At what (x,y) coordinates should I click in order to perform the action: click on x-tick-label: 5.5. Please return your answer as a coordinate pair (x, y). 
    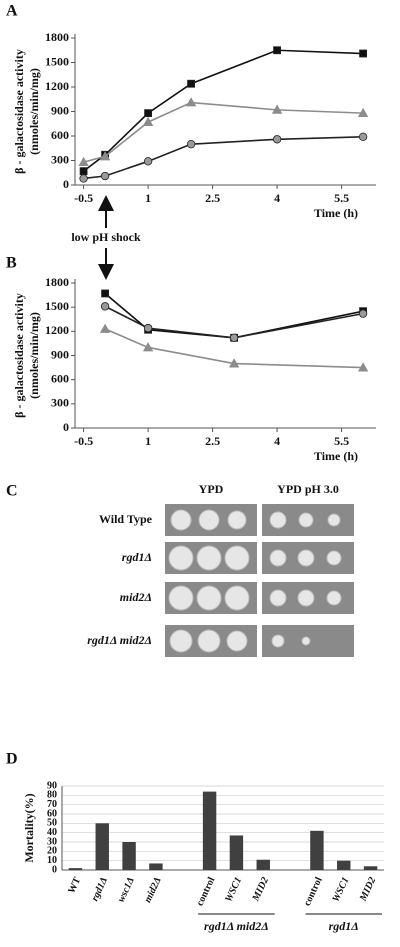
    Looking at the image, I should click on (341, 198).